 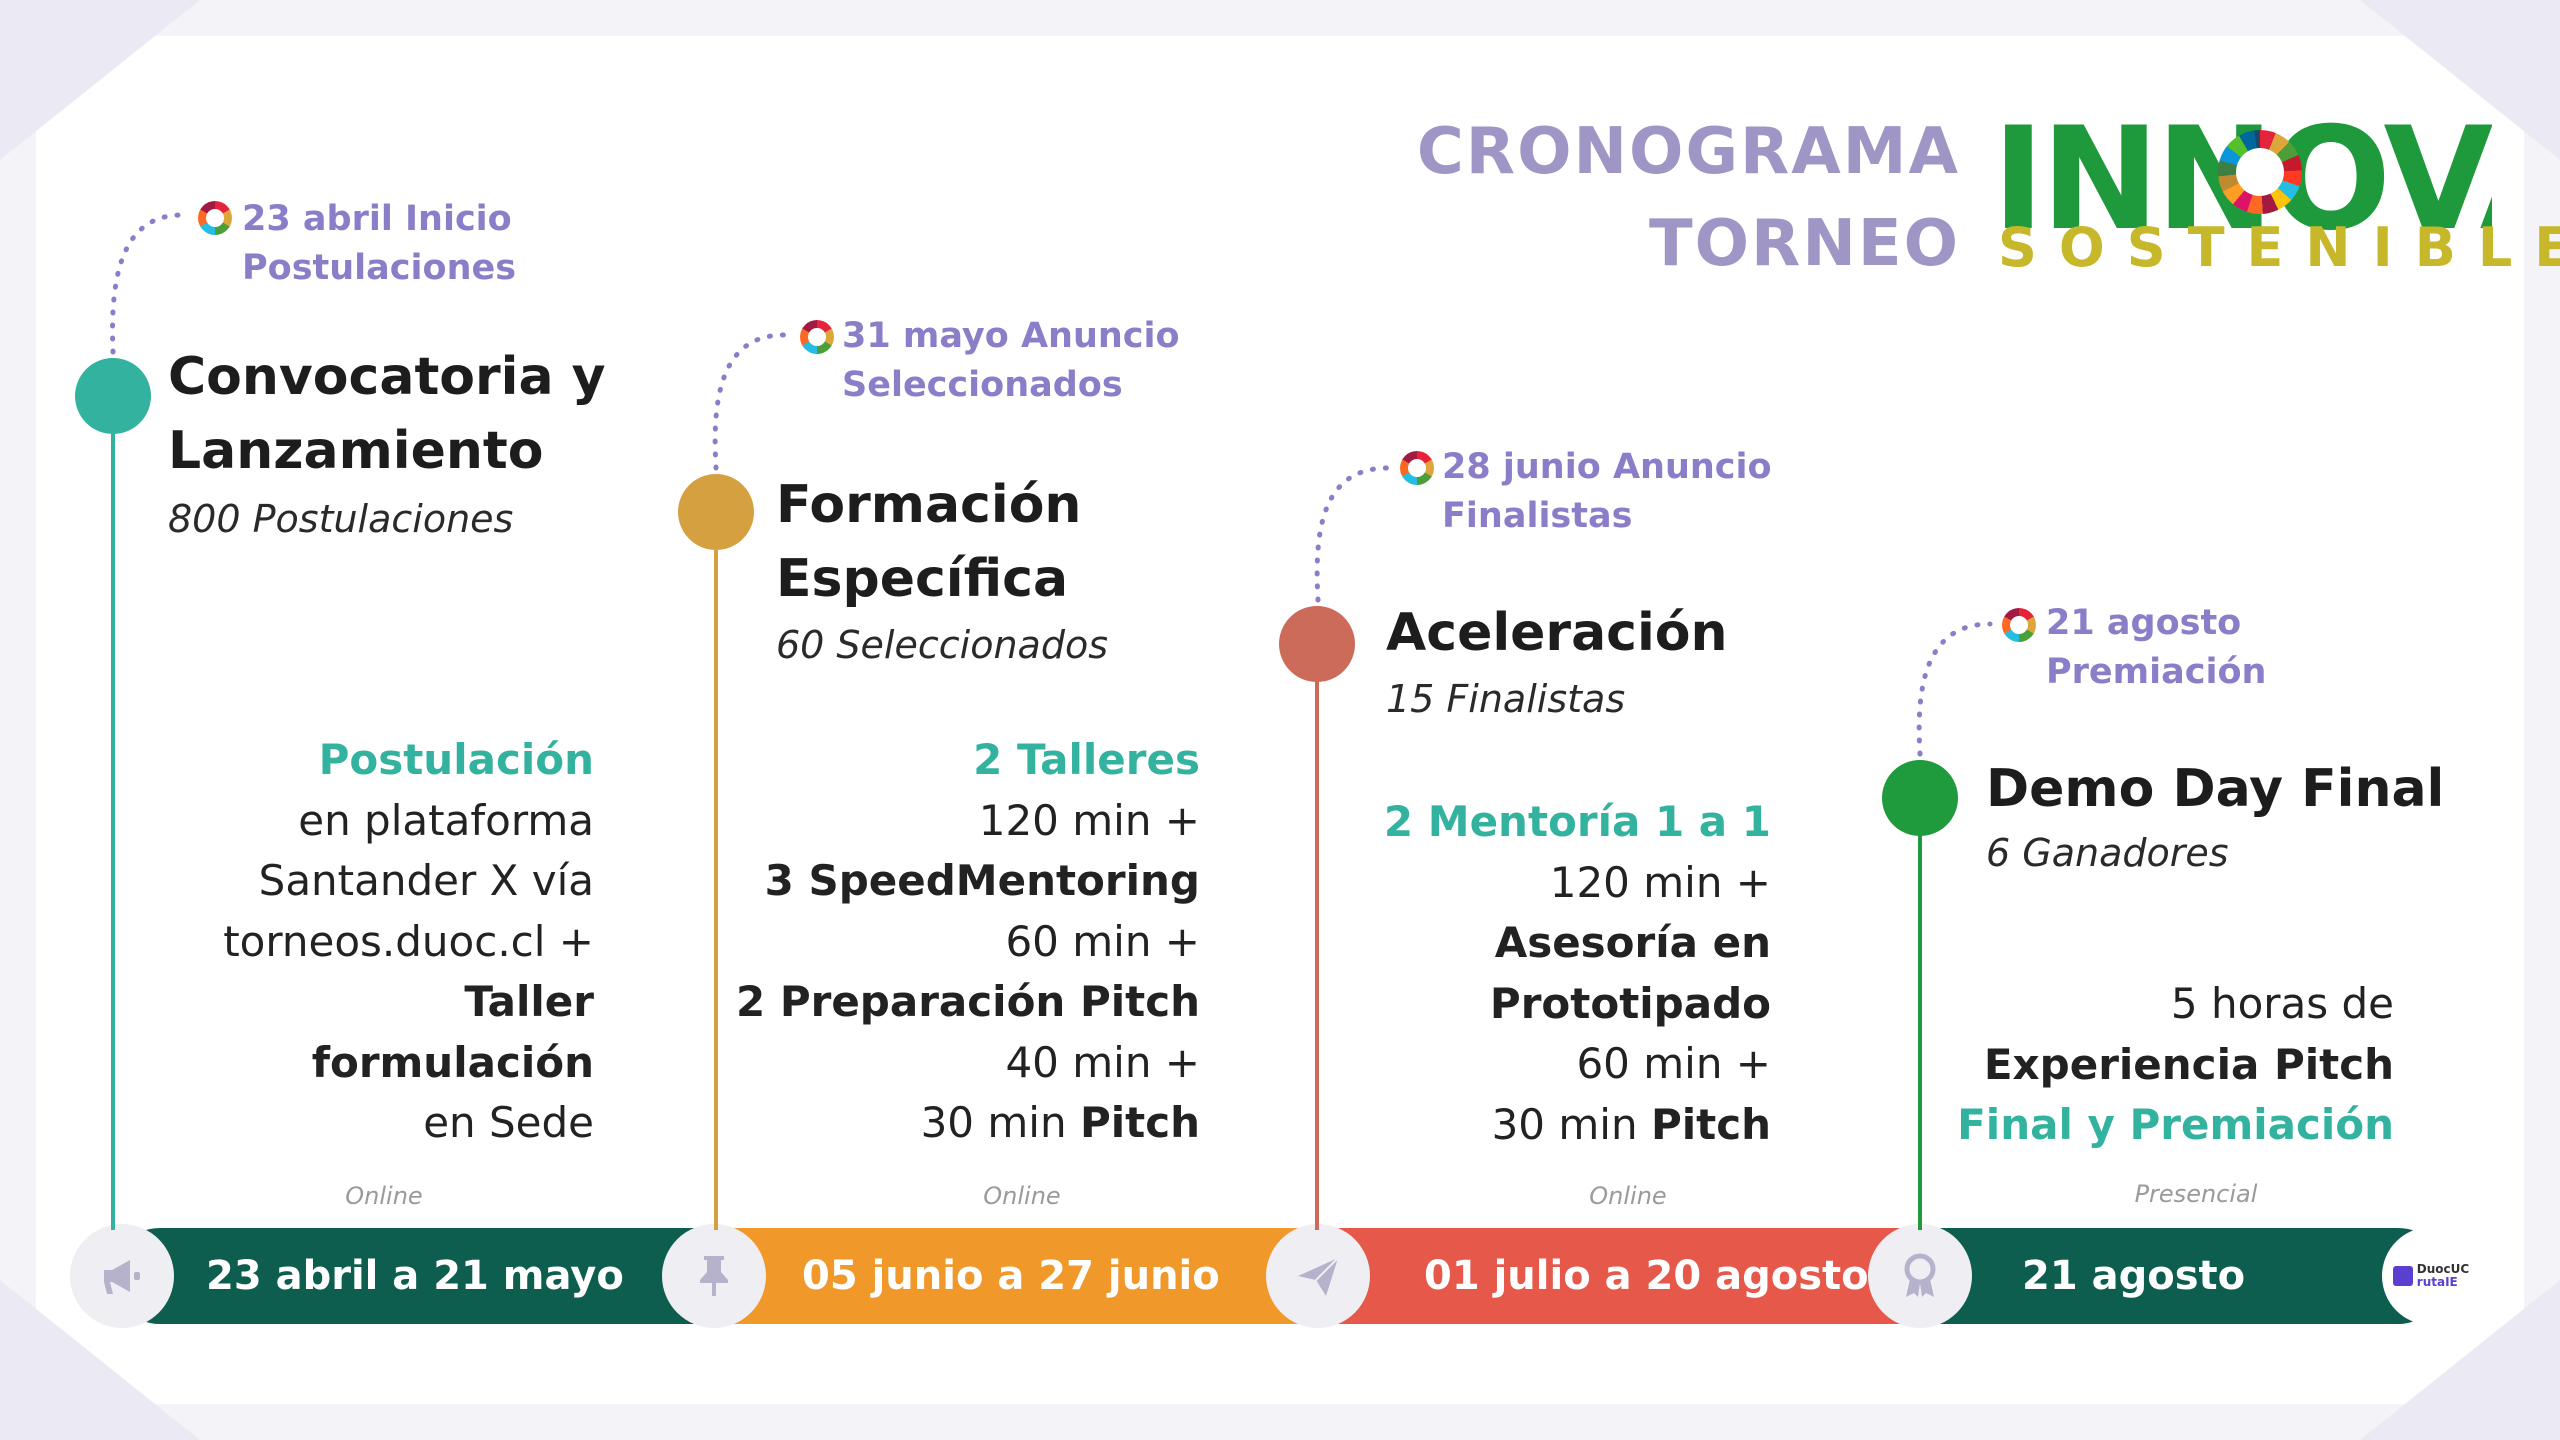 What do you see at coordinates (379, 268) in the screenshot?
I see `annotation-1-line2: Postulaciones` at bounding box center [379, 268].